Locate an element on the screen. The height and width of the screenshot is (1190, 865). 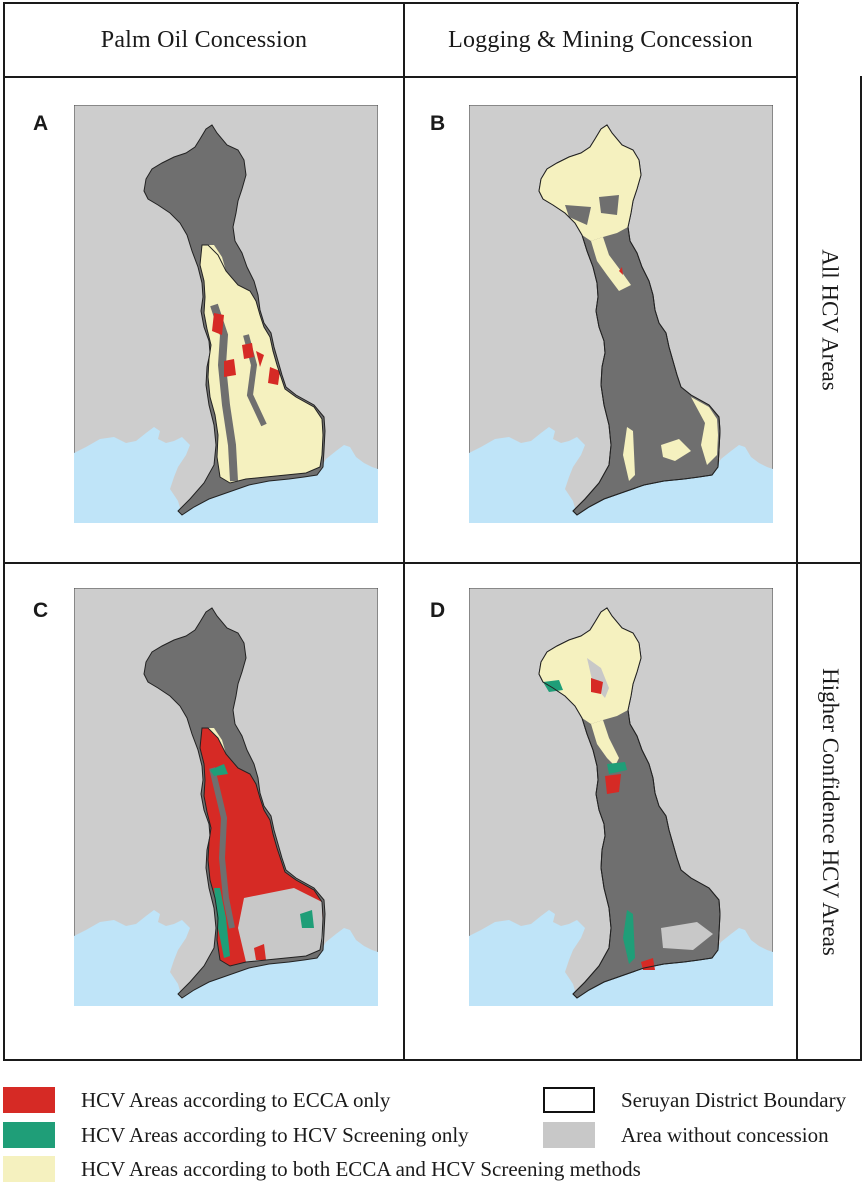
row-label-all-hcv: All HCV Areas is located at coordinates (829, 320).